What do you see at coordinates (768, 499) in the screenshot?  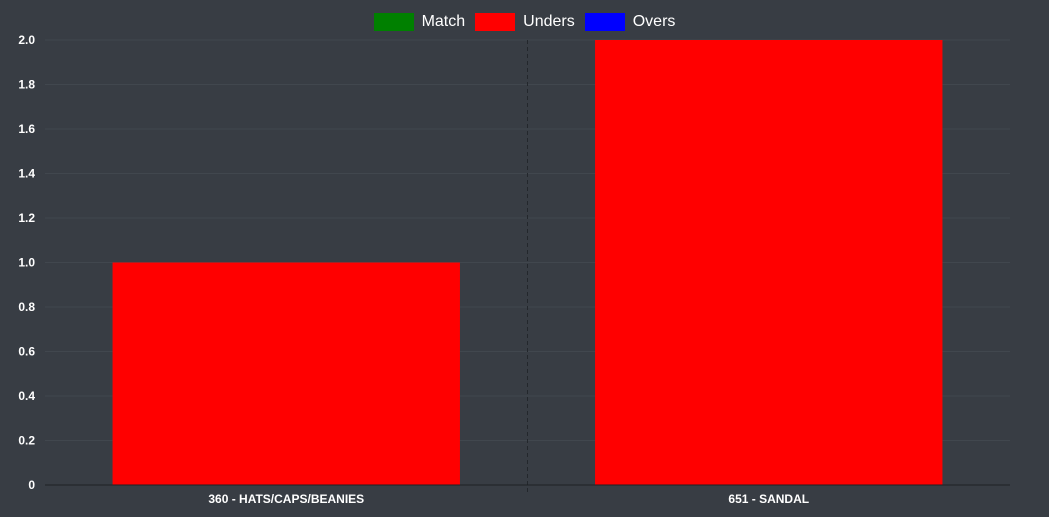 I see `x-tick-label: 651 - SANDAL` at bounding box center [768, 499].